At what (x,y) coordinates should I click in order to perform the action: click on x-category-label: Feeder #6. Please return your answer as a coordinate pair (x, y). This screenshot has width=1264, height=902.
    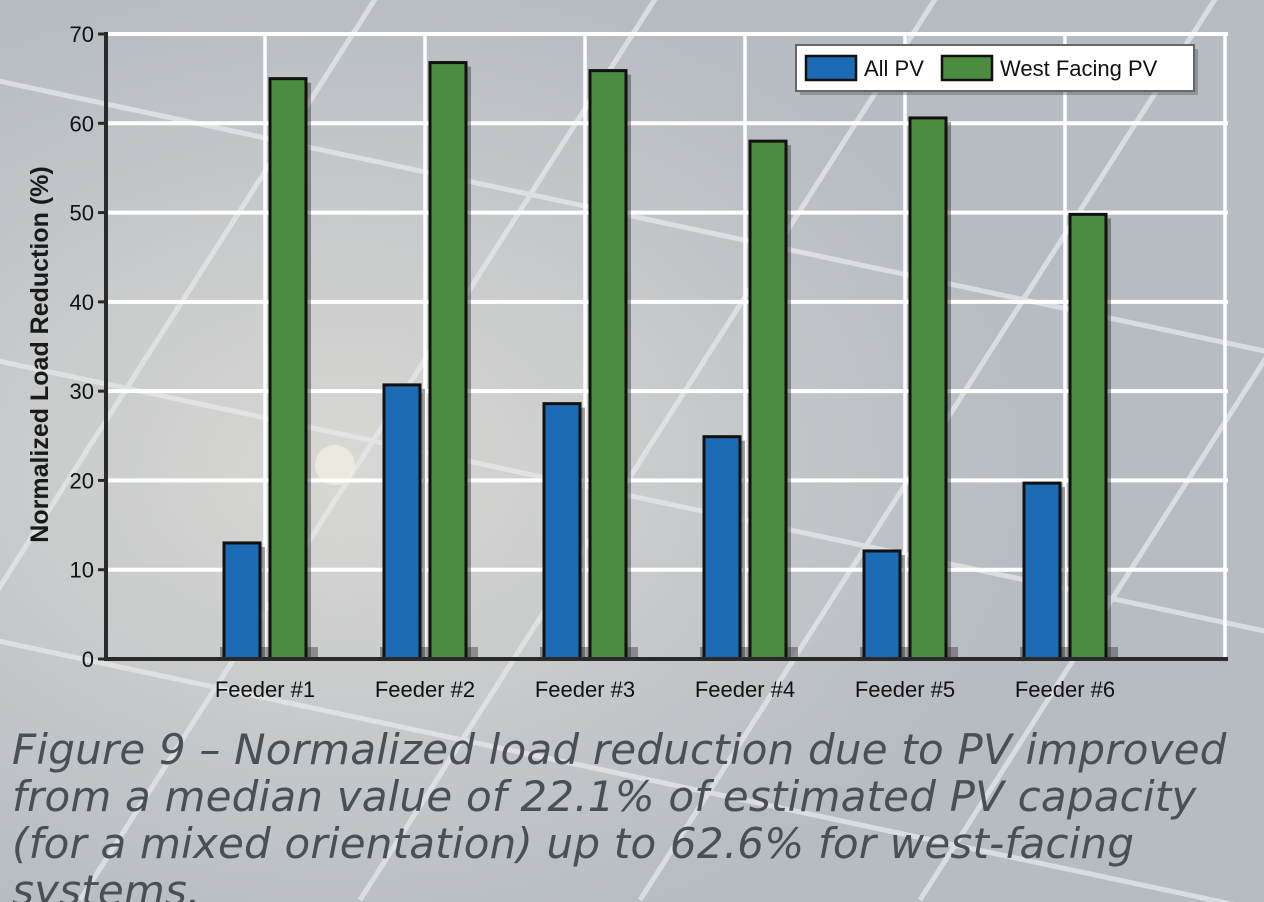
    Looking at the image, I should click on (1065, 689).